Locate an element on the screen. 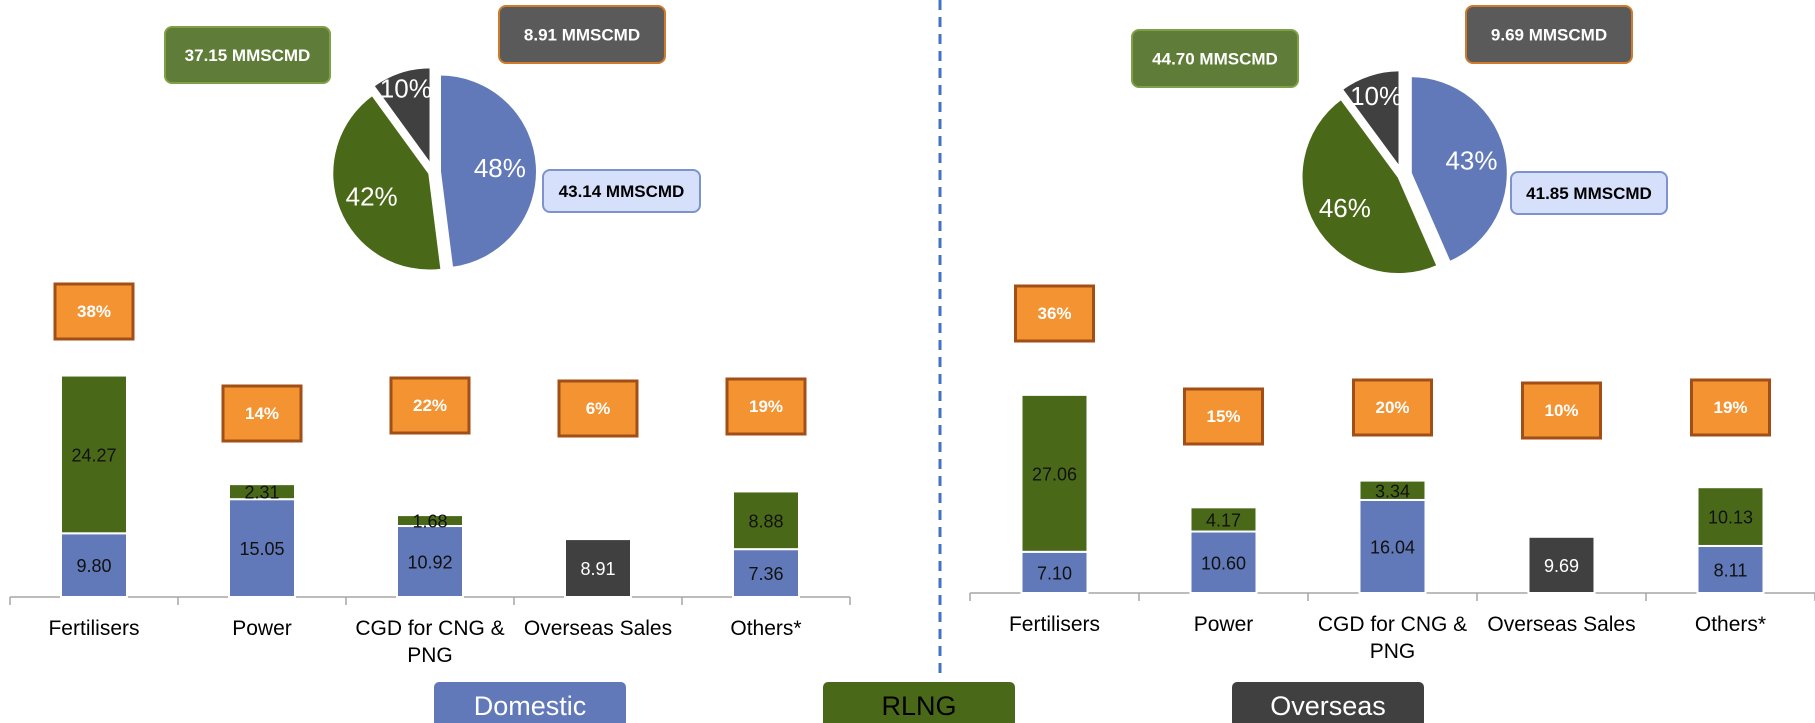 The width and height of the screenshot is (1815, 723). pie-slice-label-rlng: 46% is located at coordinates (1345, 208).